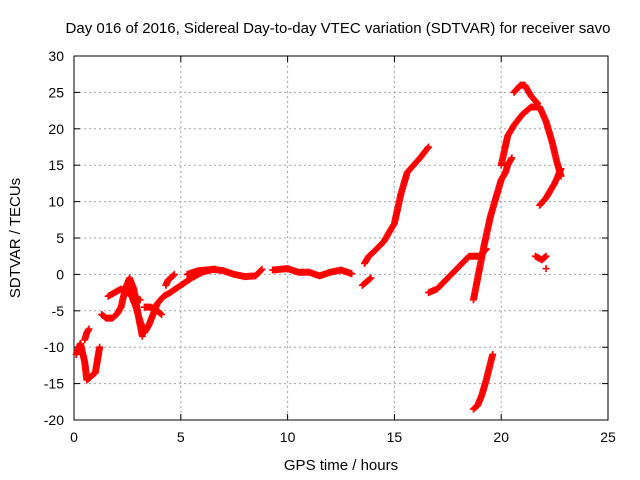 This screenshot has height=480, width=640. Describe the element at coordinates (54, 420) in the screenshot. I see `y-tick-label: -20` at that location.